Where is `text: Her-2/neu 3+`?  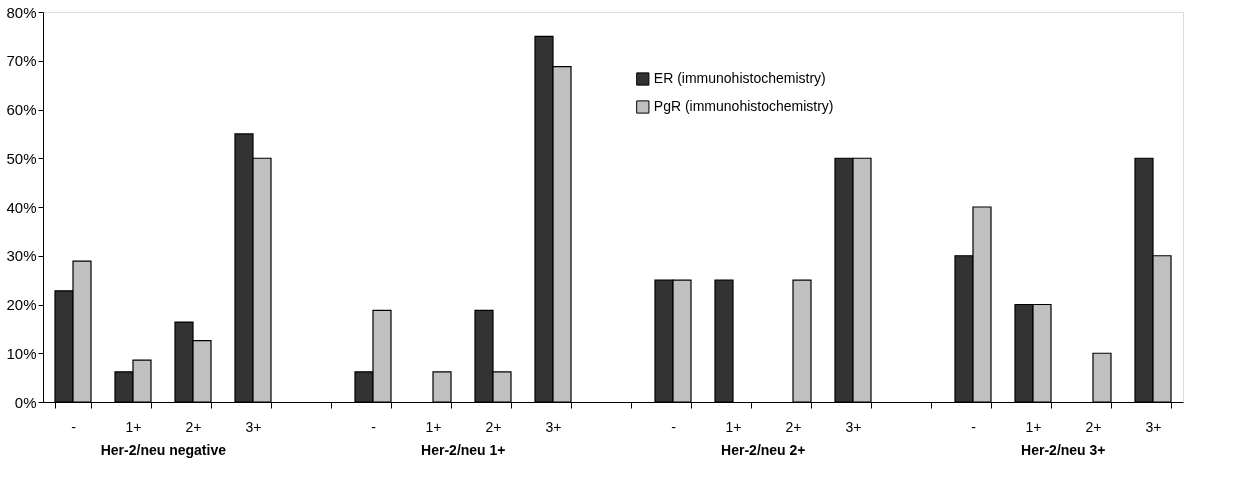
text: Her-2/neu 3+ is located at coordinates (1063, 450).